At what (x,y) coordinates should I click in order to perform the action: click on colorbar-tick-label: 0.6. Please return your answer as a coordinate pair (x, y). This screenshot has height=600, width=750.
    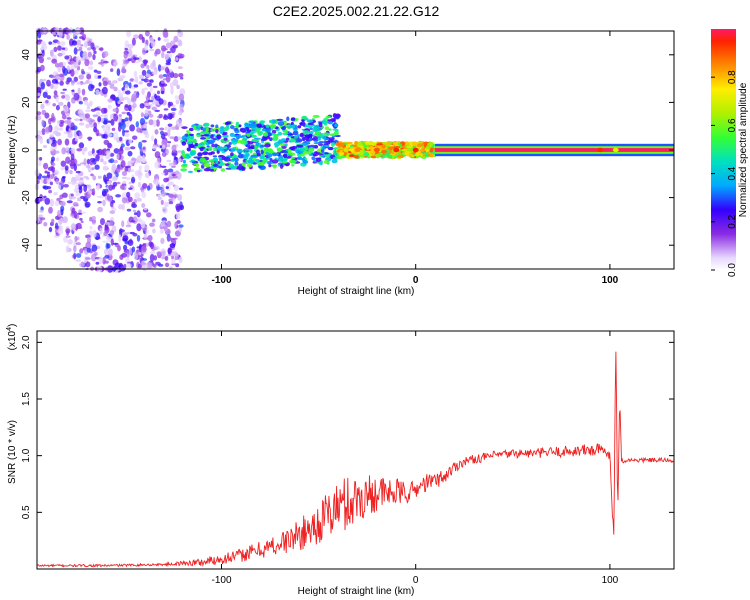
    Looking at the image, I should click on (732, 125).